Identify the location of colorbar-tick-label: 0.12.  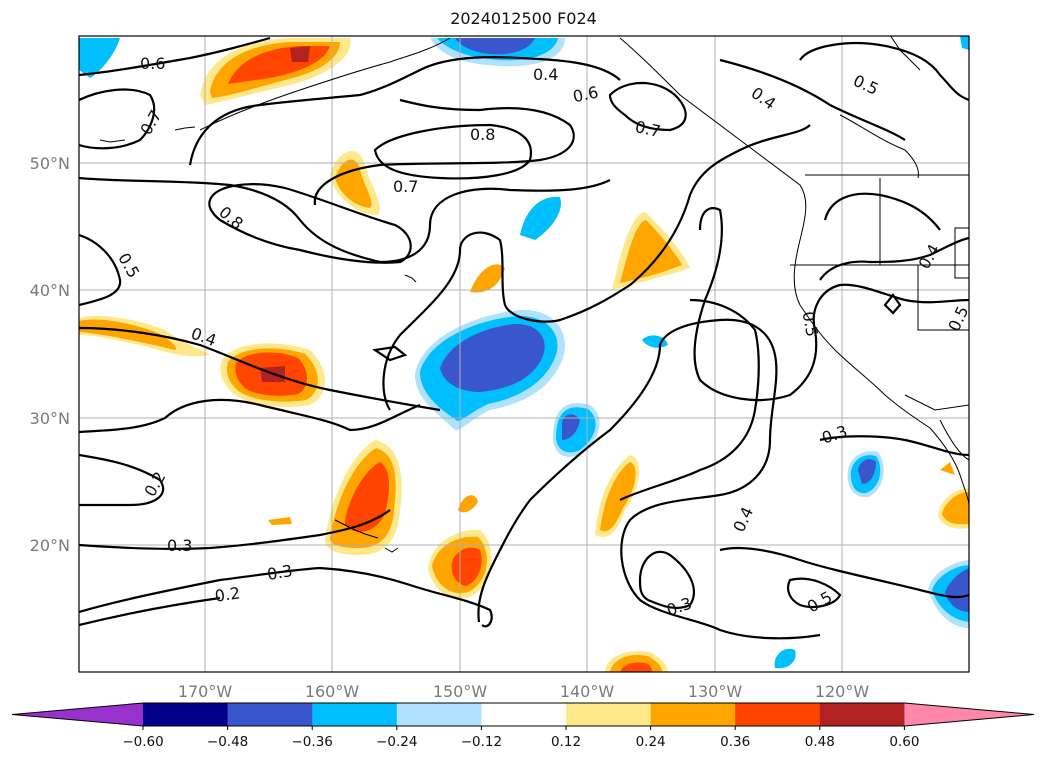
(566, 742).